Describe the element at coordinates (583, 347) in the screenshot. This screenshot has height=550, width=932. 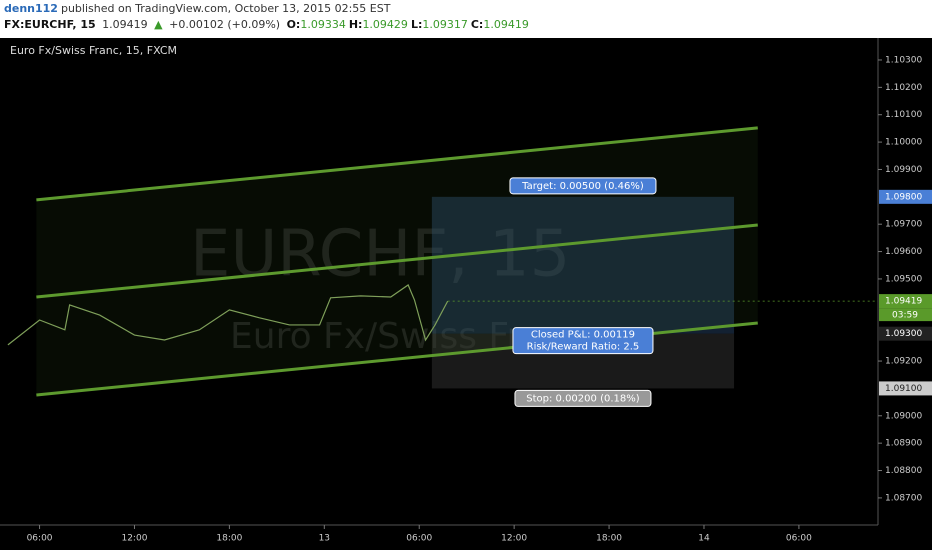
I see `rr-label: Risk/Reward Ratio: 2.5` at that location.